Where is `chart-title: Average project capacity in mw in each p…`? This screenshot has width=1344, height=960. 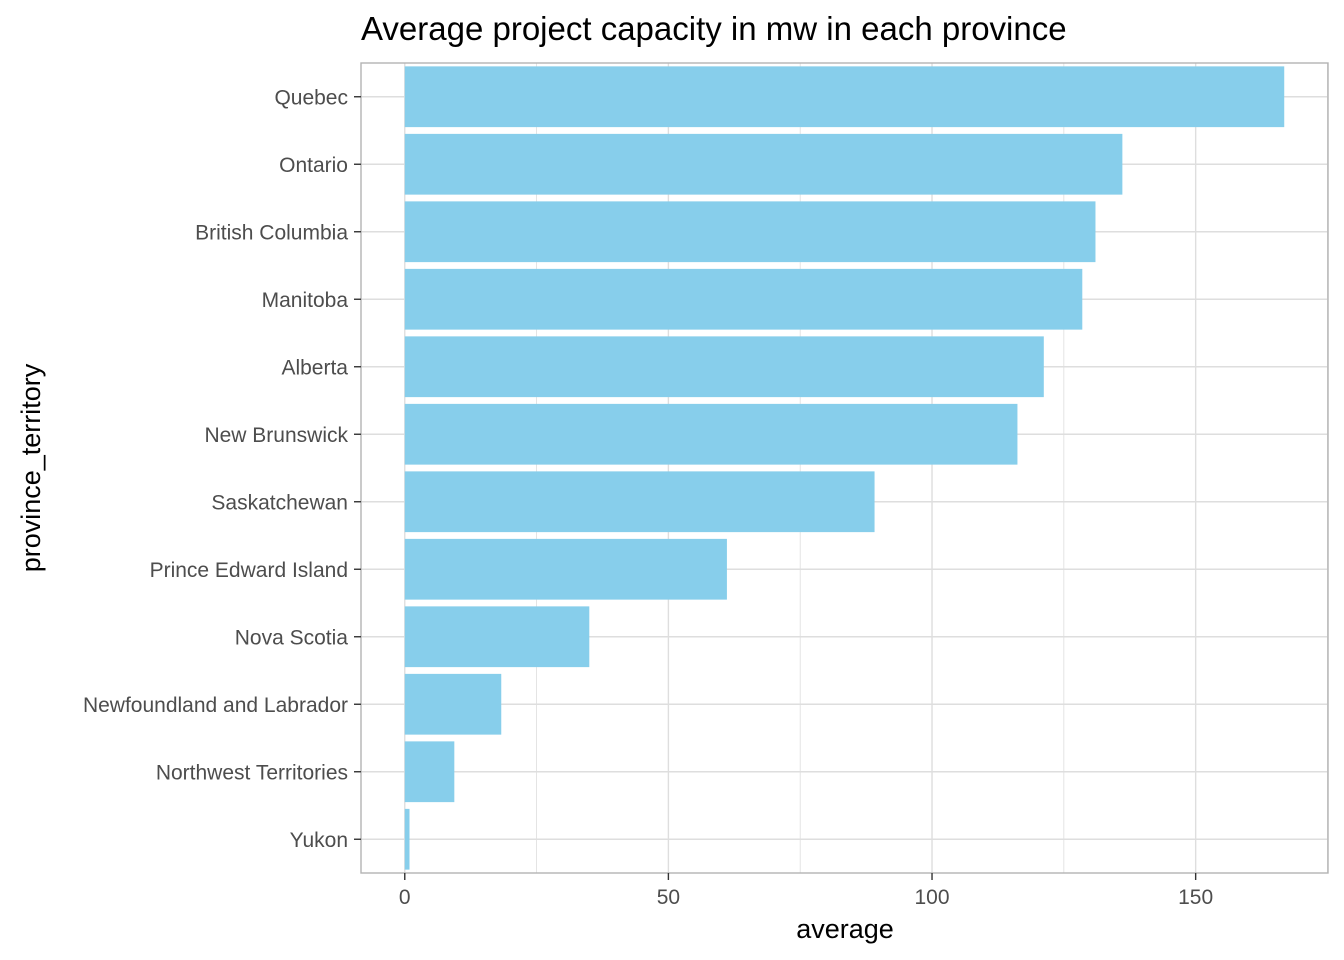 chart-title: Average project capacity in mw in each p… is located at coordinates (714, 28).